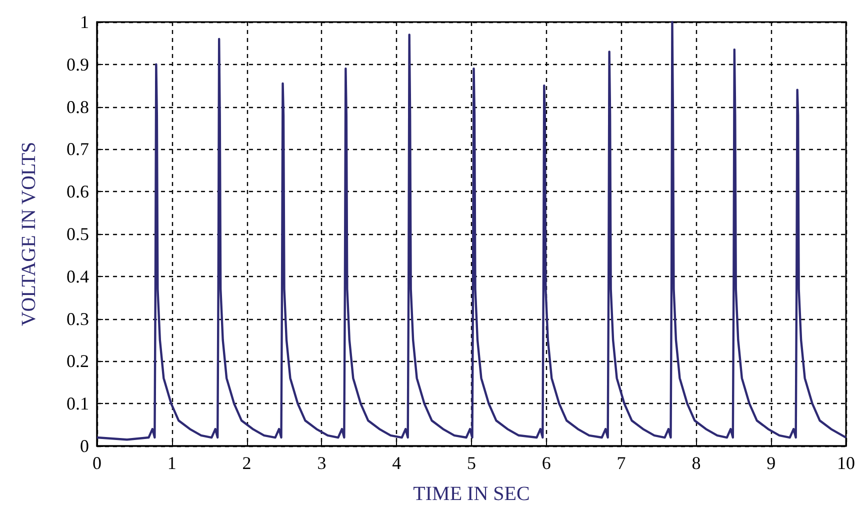  What do you see at coordinates (621, 463) in the screenshot?
I see `x-tick-label: 7` at bounding box center [621, 463].